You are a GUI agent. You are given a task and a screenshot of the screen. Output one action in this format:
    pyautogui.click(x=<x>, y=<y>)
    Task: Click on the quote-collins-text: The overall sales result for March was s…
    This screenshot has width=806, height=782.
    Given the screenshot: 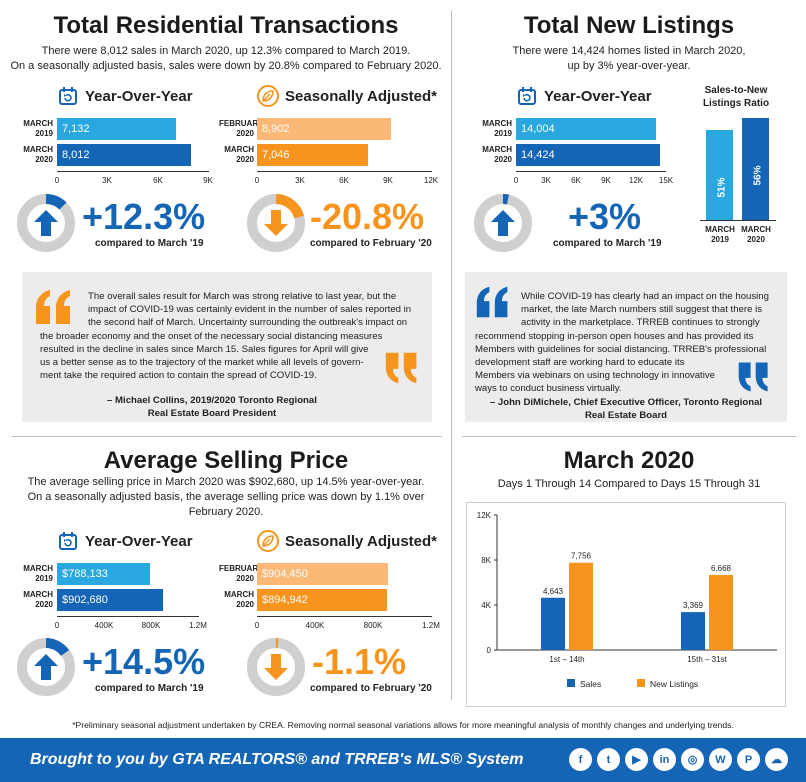 What is the action you would take?
    pyautogui.click(x=250, y=310)
    